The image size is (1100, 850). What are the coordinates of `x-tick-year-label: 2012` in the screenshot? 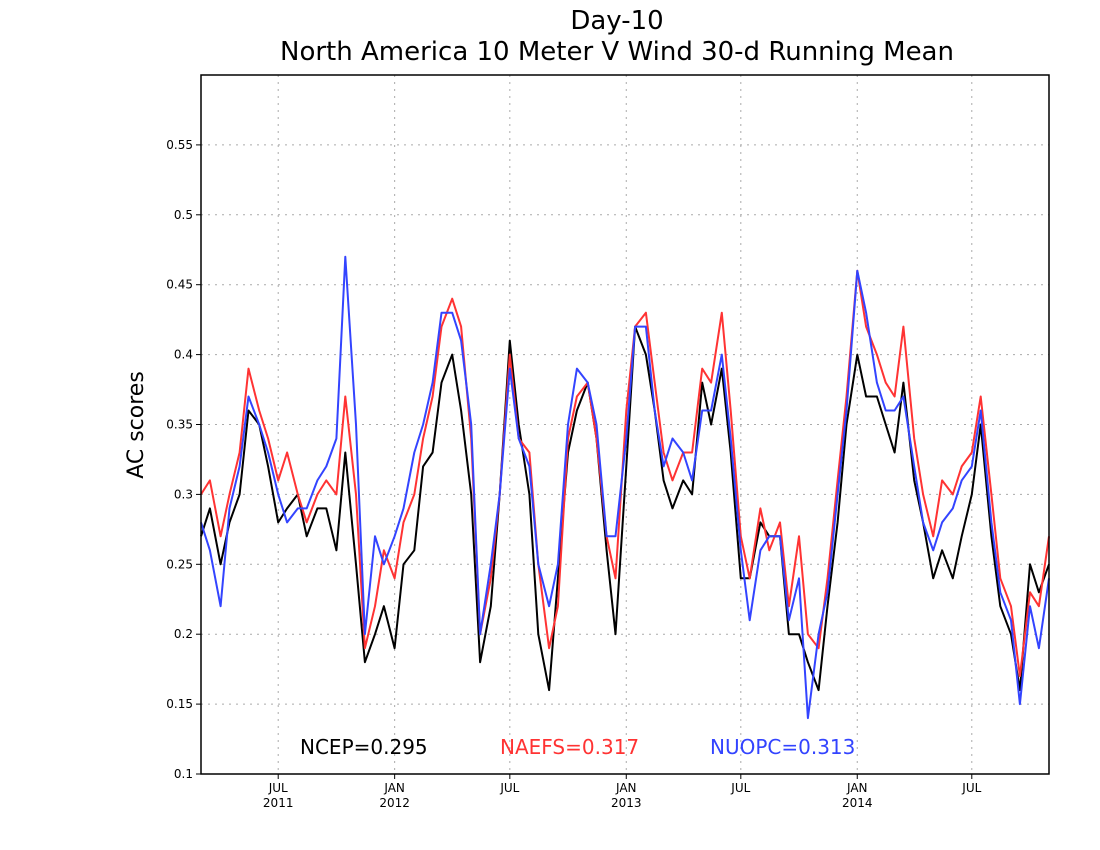 It's located at (394, 803).